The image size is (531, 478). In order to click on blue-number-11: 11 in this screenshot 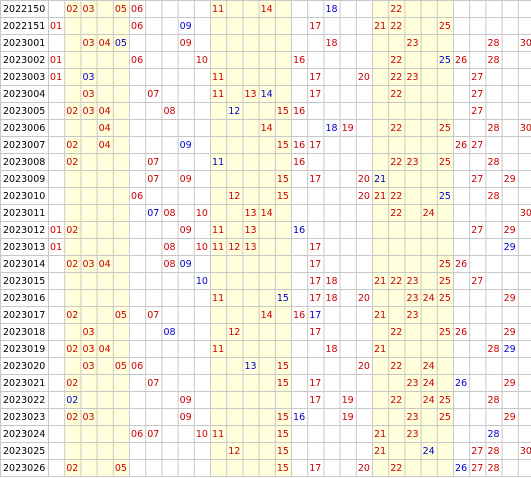, I will do `click(218, 162)`.